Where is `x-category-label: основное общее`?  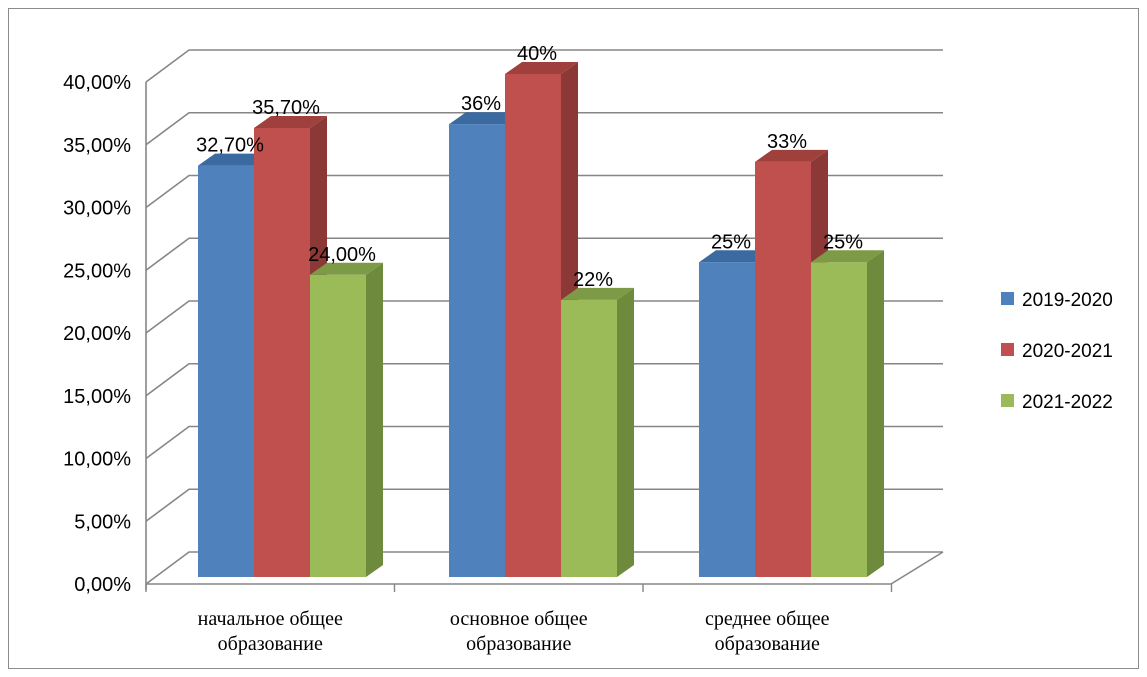 x-category-label: основное общее is located at coordinates (519, 619).